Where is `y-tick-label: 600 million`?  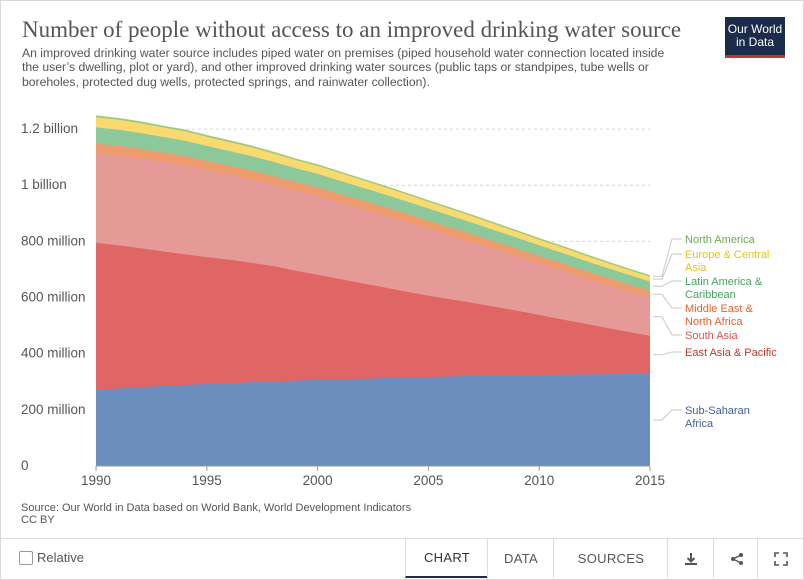
y-tick-label: 600 million is located at coordinates (53, 297).